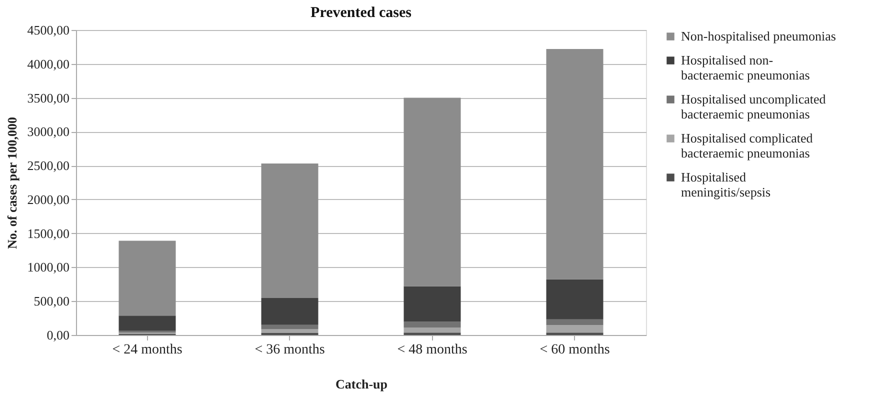  Describe the element at coordinates (147, 350) in the screenshot. I see `x-tick-label: < 24 months` at that location.